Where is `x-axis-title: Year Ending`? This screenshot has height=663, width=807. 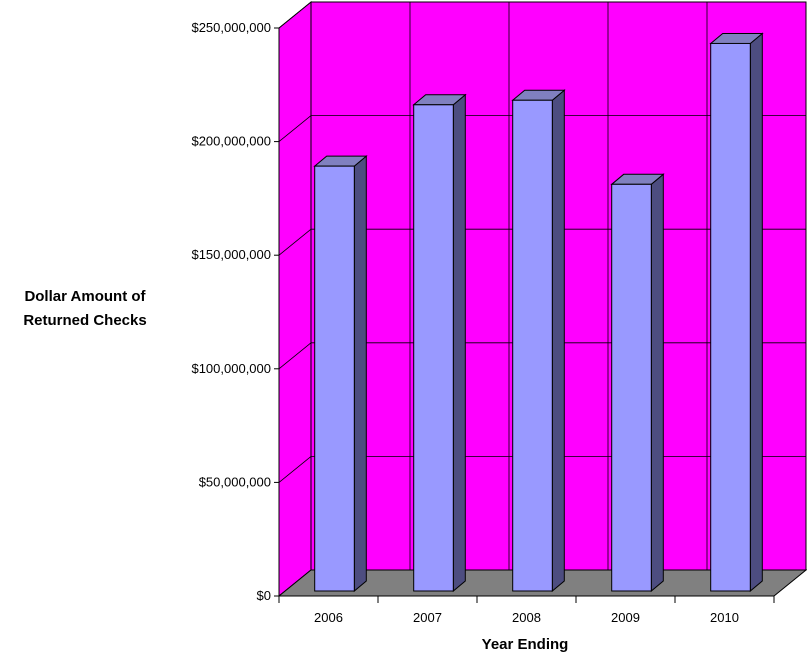 x-axis-title: Year Ending is located at coordinates (525, 644).